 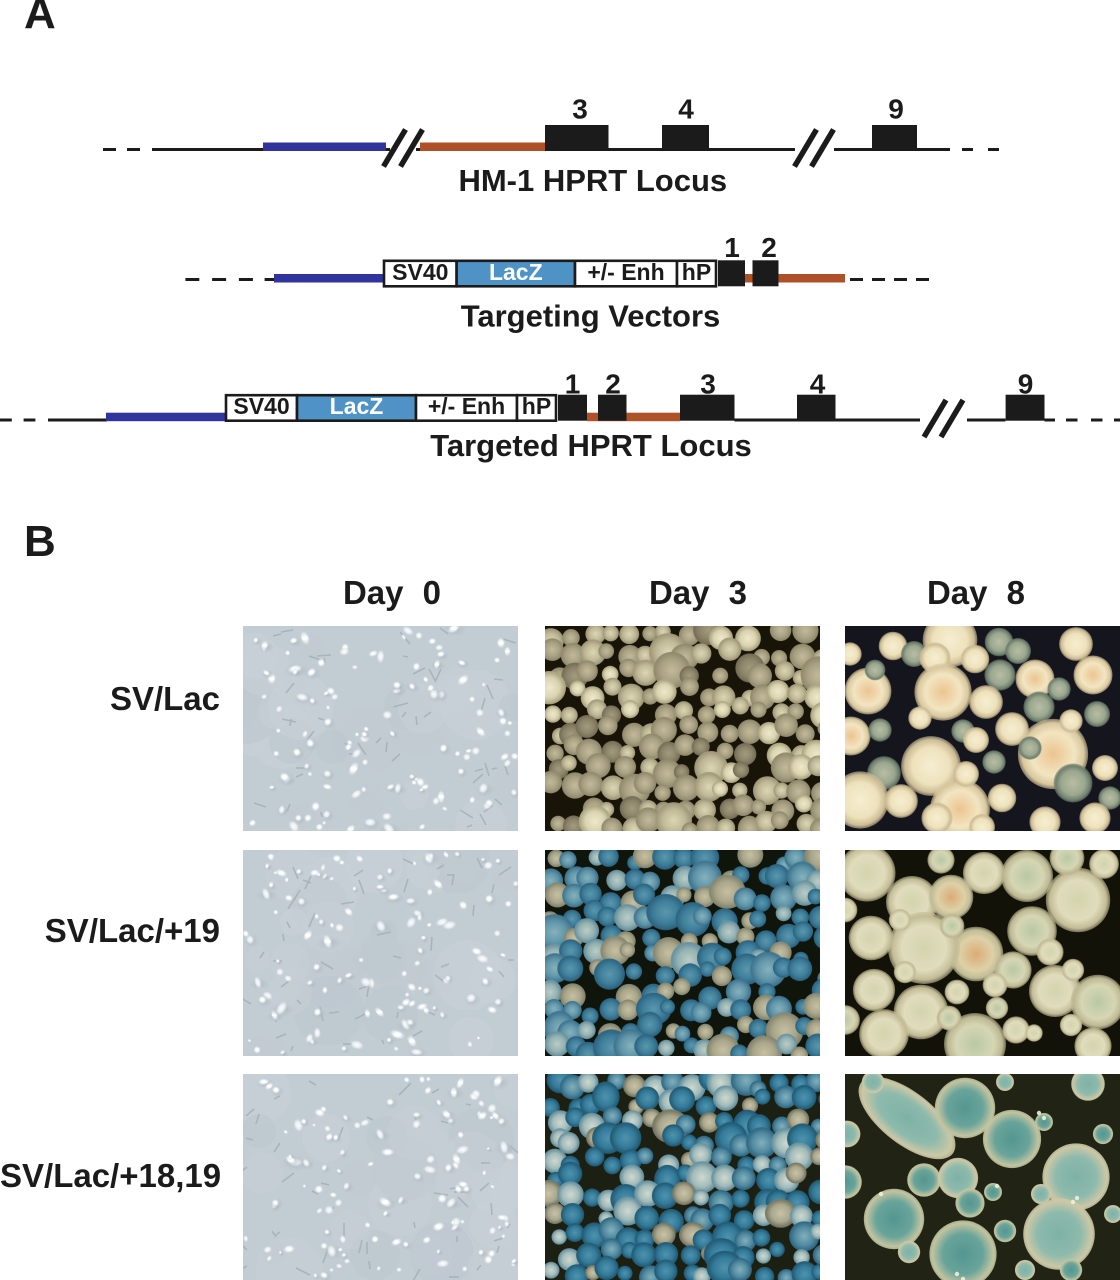 What do you see at coordinates (592, 180) in the screenshot?
I see `svg-text: HM-1 HPRT Locus` at bounding box center [592, 180].